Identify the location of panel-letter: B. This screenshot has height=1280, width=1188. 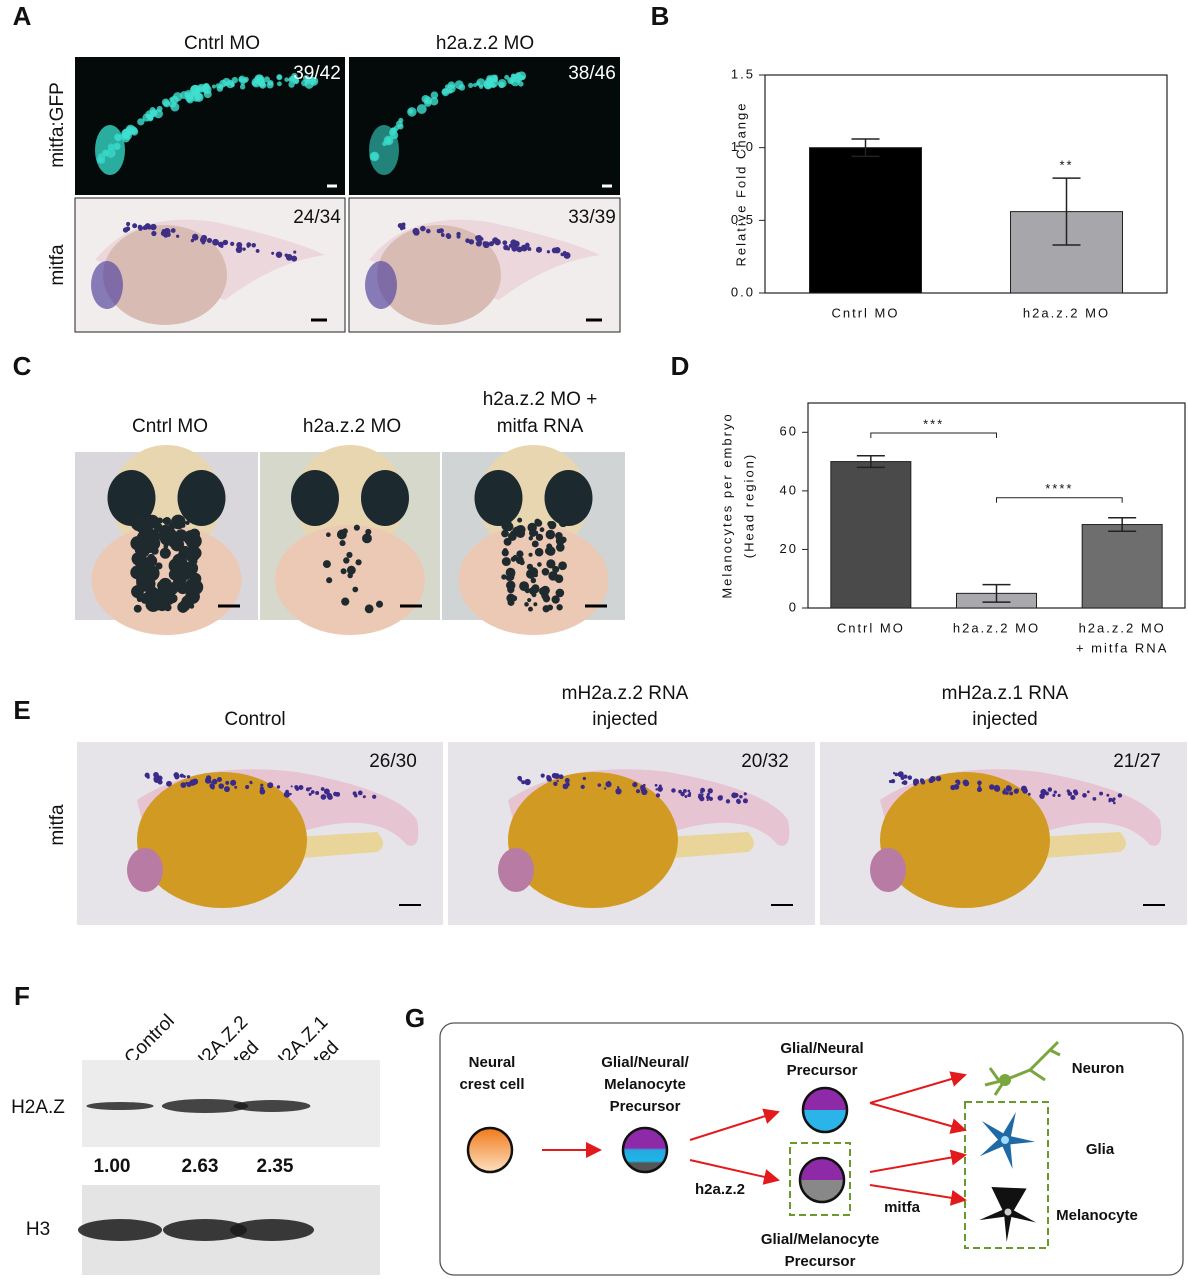
(660, 16).